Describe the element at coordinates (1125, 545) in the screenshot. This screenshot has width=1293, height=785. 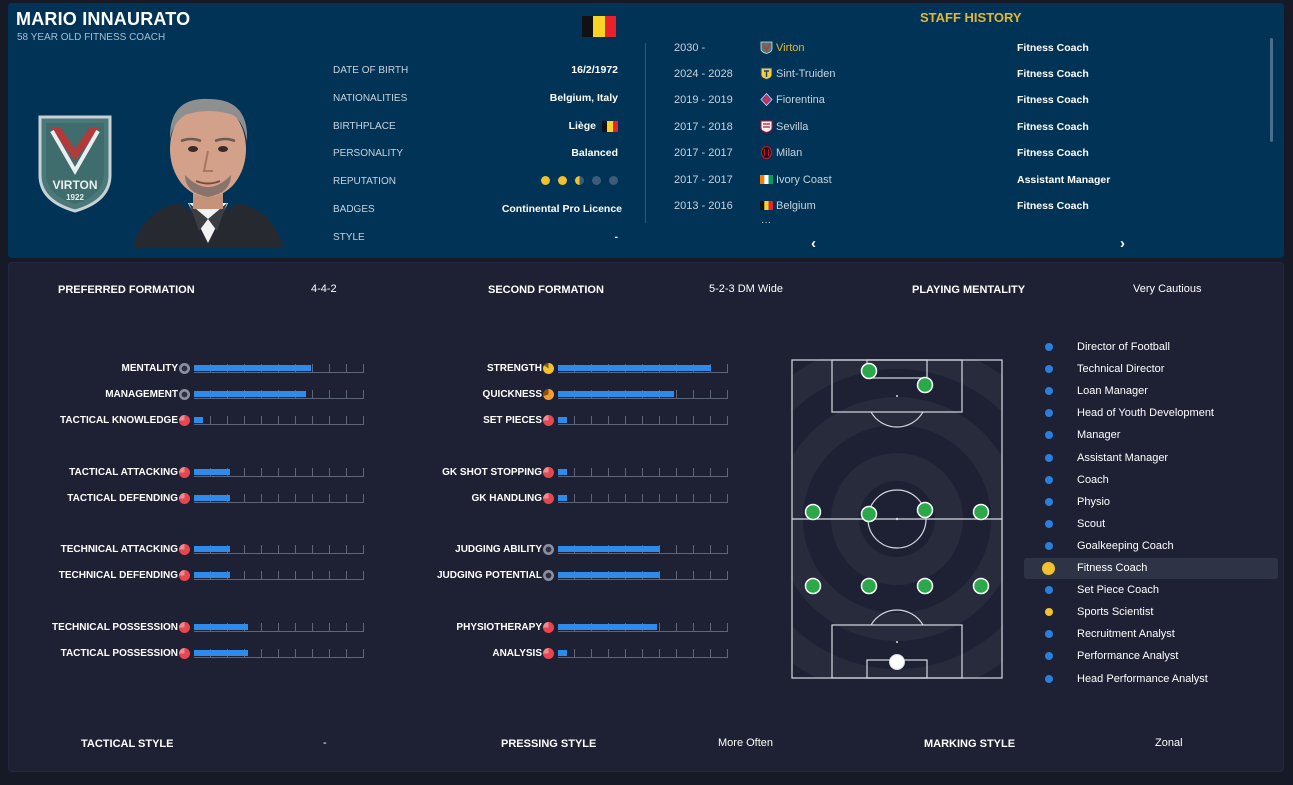
I see `role-label: Goalkeeping Coach` at that location.